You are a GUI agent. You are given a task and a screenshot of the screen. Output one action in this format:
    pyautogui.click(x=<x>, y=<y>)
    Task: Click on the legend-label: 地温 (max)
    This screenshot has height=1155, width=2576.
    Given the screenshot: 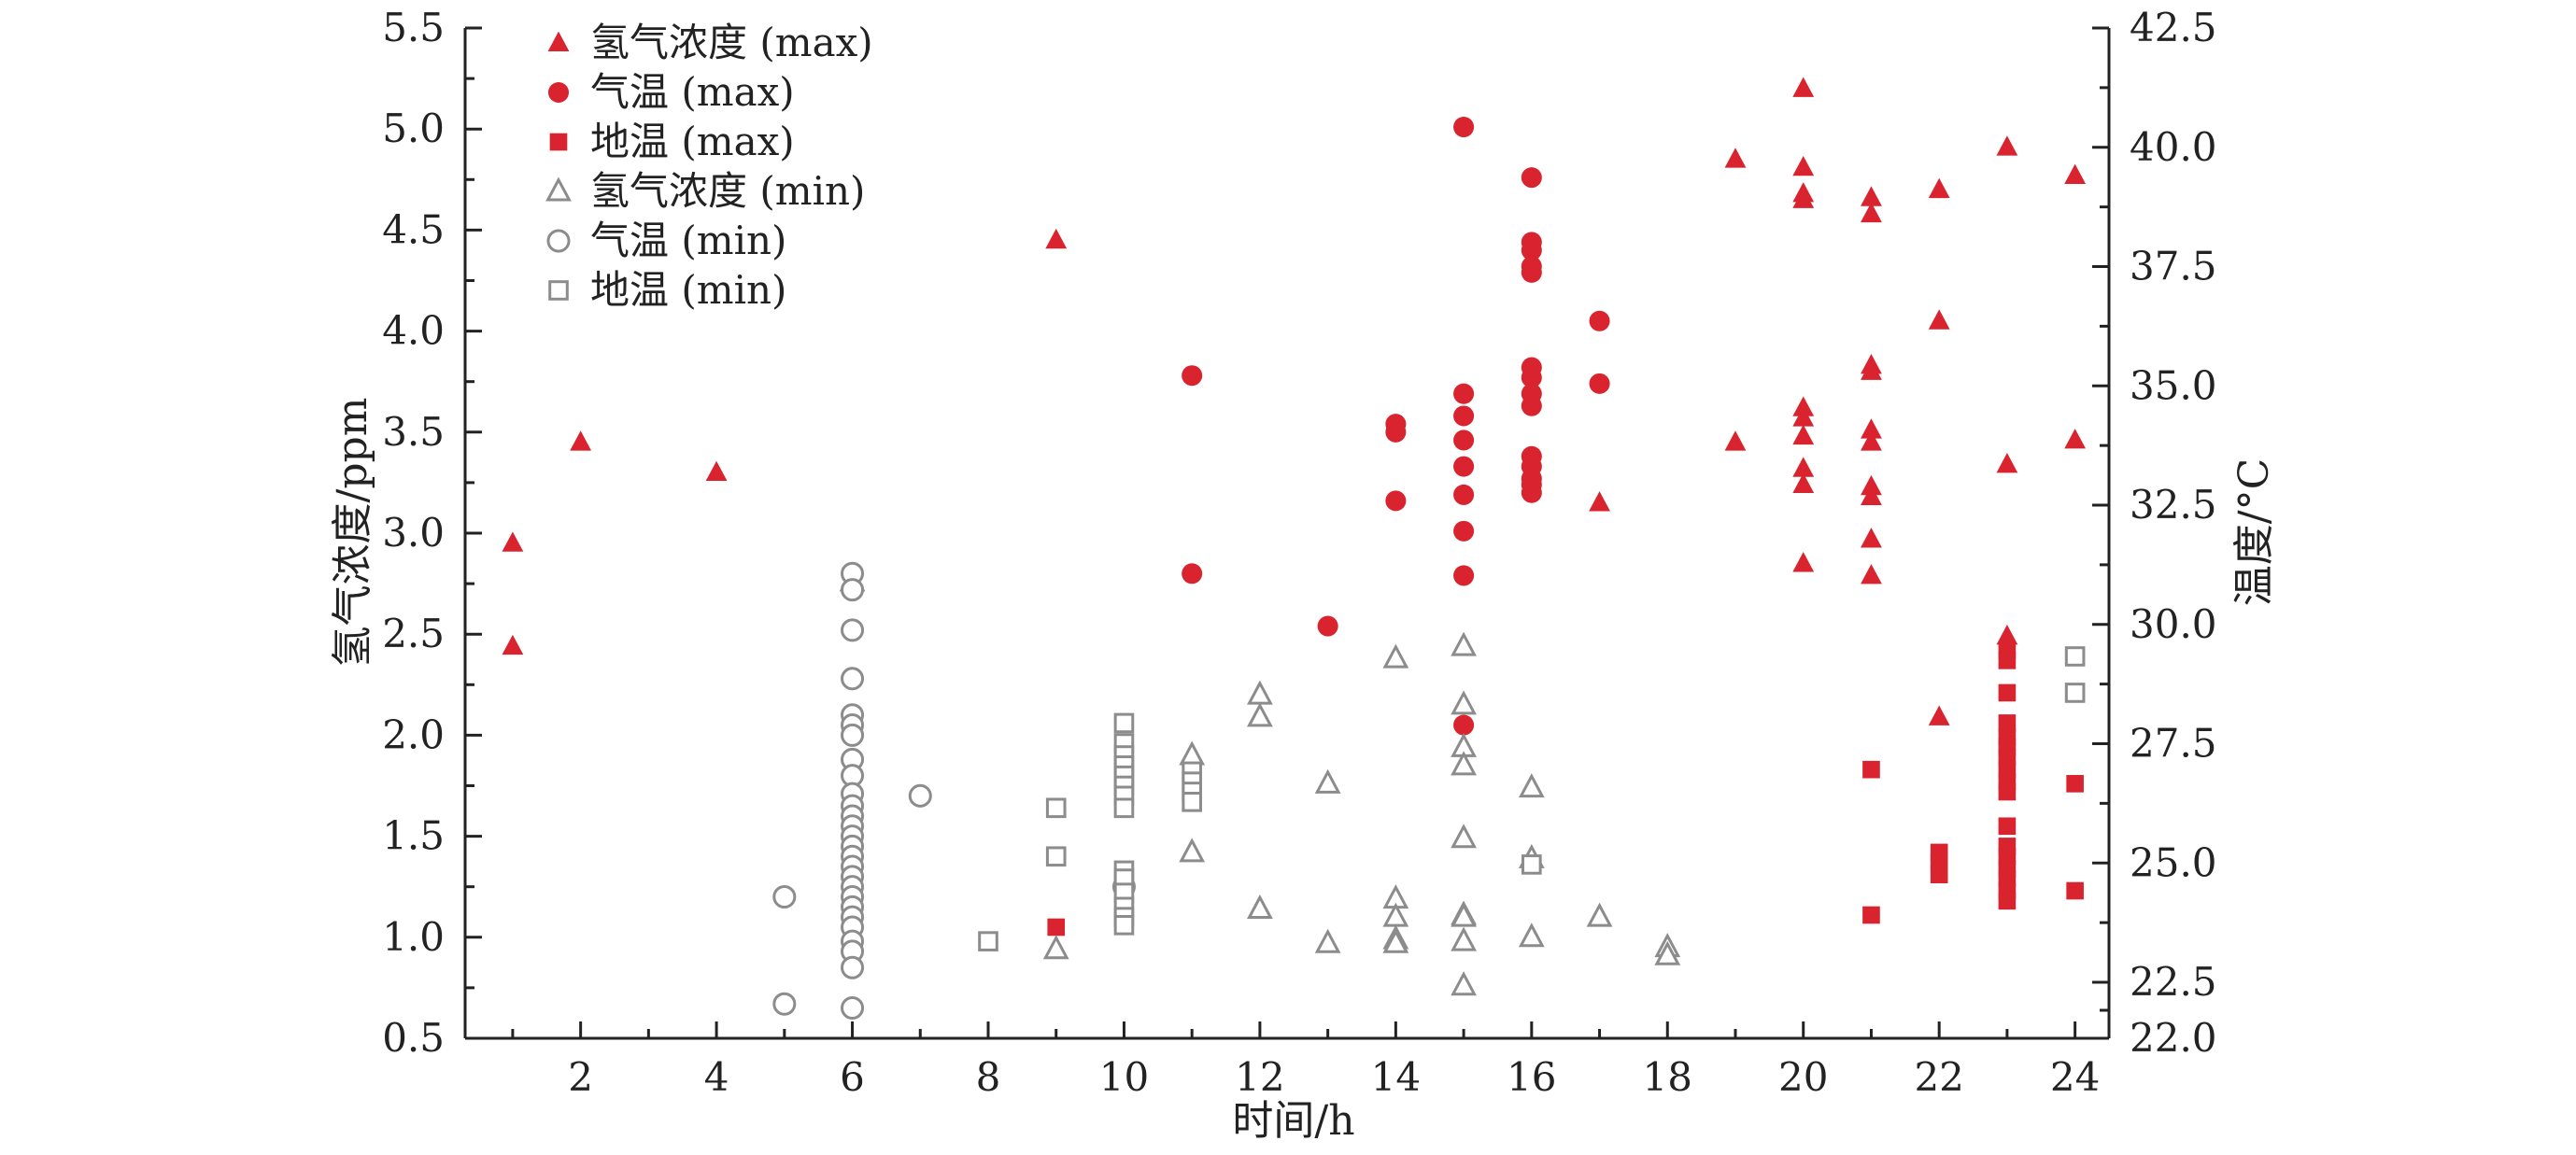 What is the action you would take?
    pyautogui.click(x=692, y=141)
    